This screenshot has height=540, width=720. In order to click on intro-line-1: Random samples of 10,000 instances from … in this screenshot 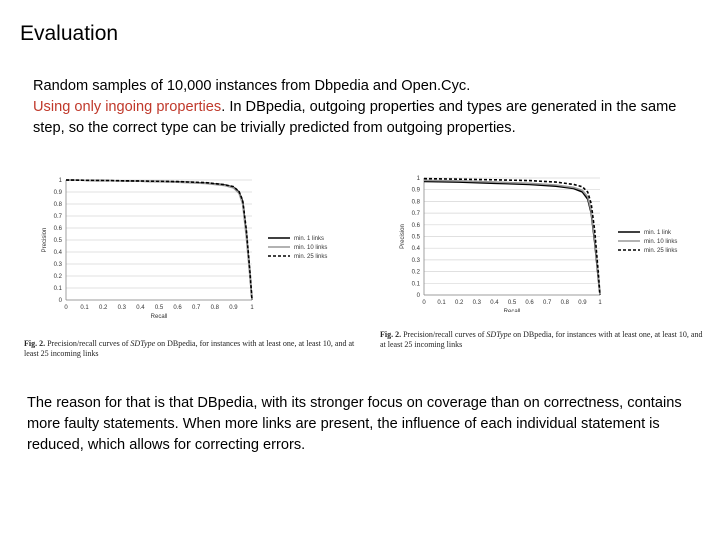, I will do `click(252, 86)`.